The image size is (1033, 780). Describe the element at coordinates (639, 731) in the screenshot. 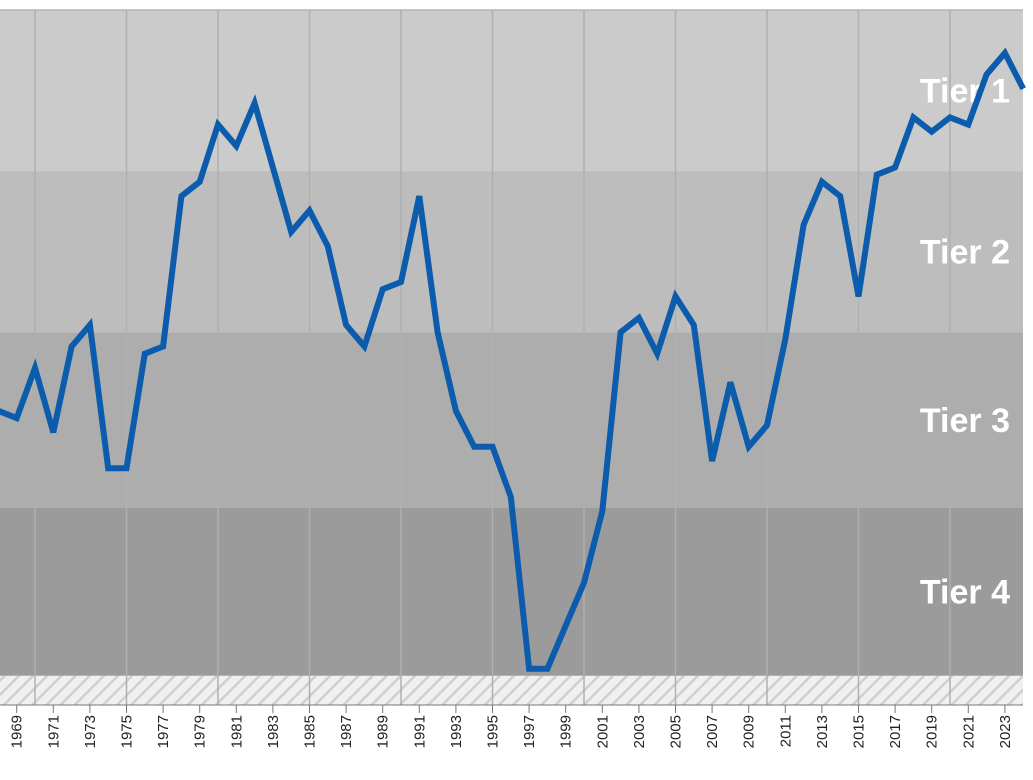

I see `x-tick-label: 2003` at that location.